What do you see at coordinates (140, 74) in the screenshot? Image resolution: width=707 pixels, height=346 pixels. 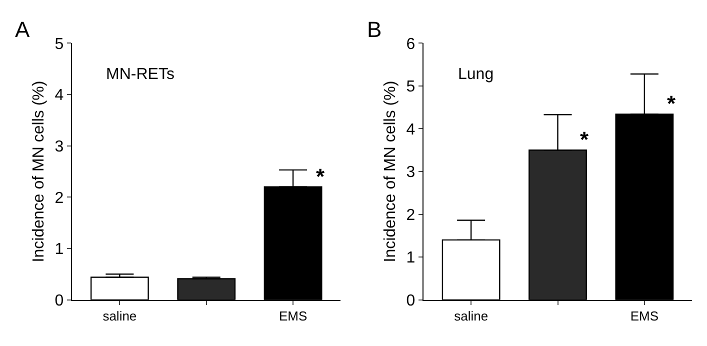 I see `annotation: MN-RETs` at bounding box center [140, 74].